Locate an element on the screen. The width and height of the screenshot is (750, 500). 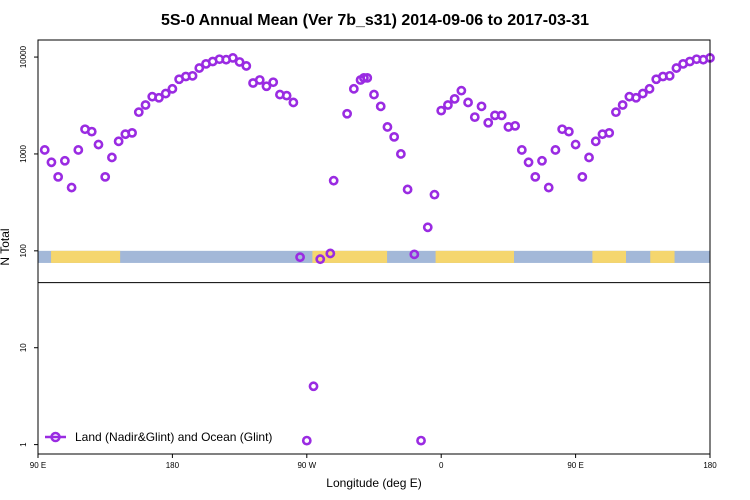
y-tick-label: 10 is located at coordinates (23, 347).